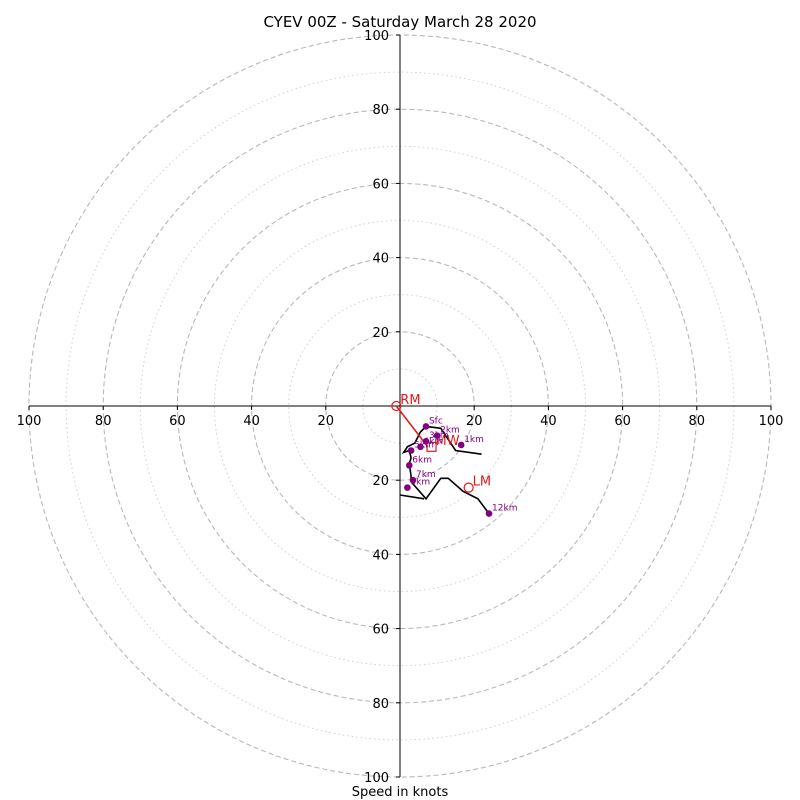 This screenshot has height=800, width=800. I want to click on storm-motion-label: MW, so click(448, 441).